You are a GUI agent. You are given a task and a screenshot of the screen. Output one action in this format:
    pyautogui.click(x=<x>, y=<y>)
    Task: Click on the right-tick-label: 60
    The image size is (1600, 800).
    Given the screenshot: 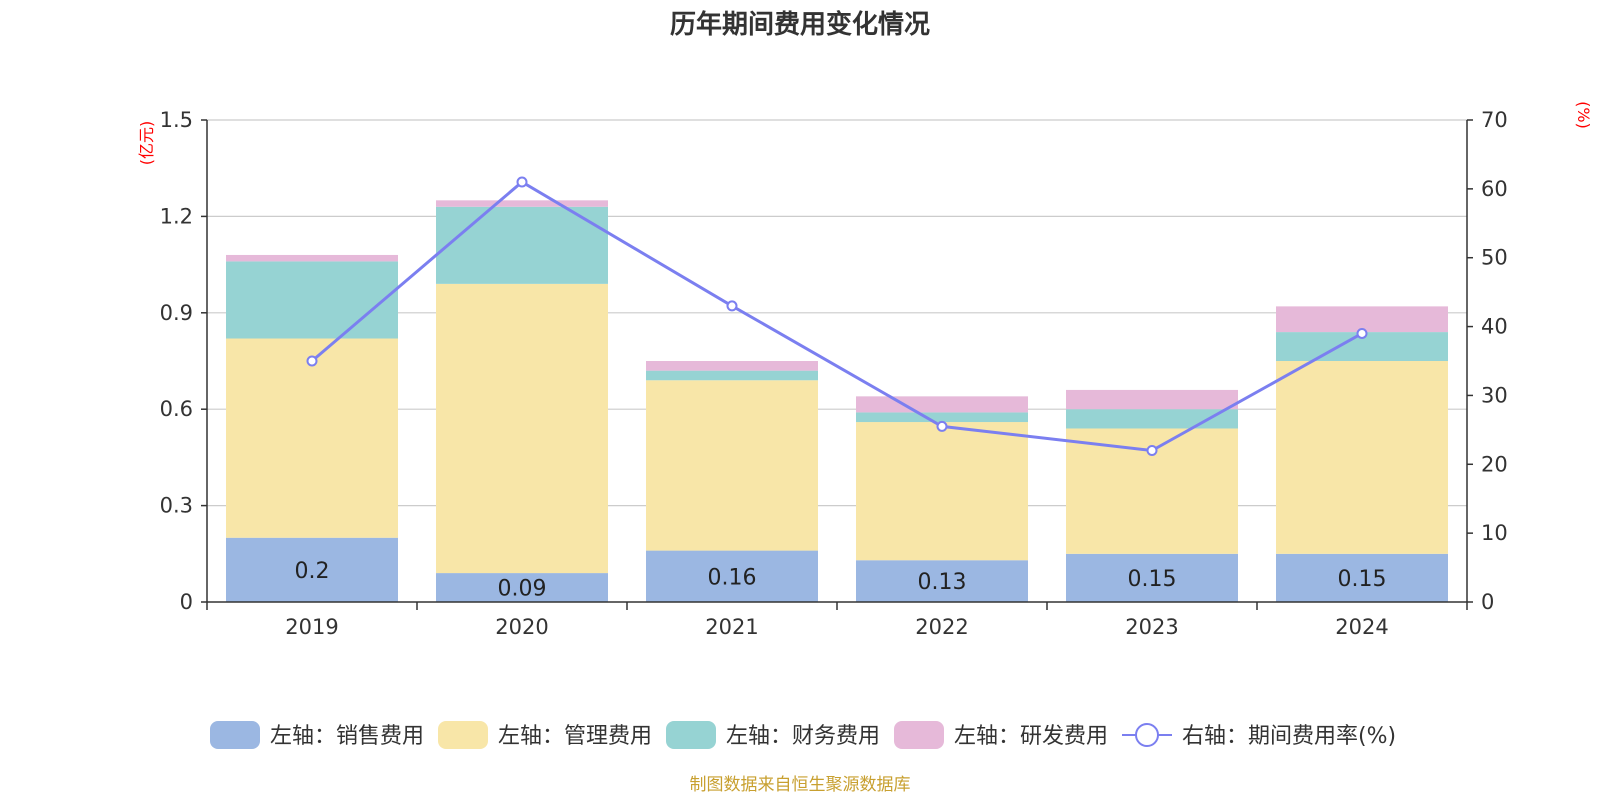 What is the action you would take?
    pyautogui.click(x=1494, y=189)
    